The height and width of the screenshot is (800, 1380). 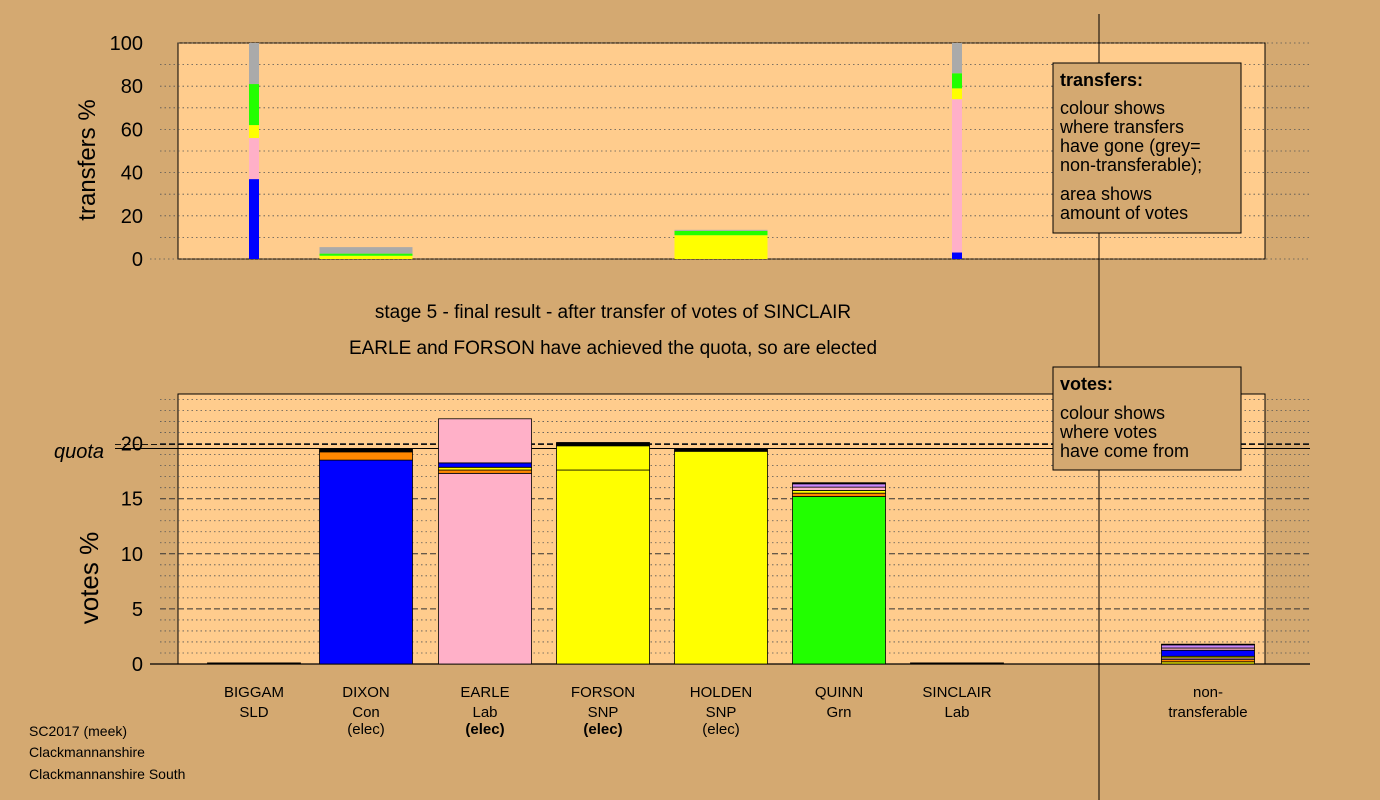 I want to click on transfers-legend-line: amount of votes, so click(x=1124, y=213).